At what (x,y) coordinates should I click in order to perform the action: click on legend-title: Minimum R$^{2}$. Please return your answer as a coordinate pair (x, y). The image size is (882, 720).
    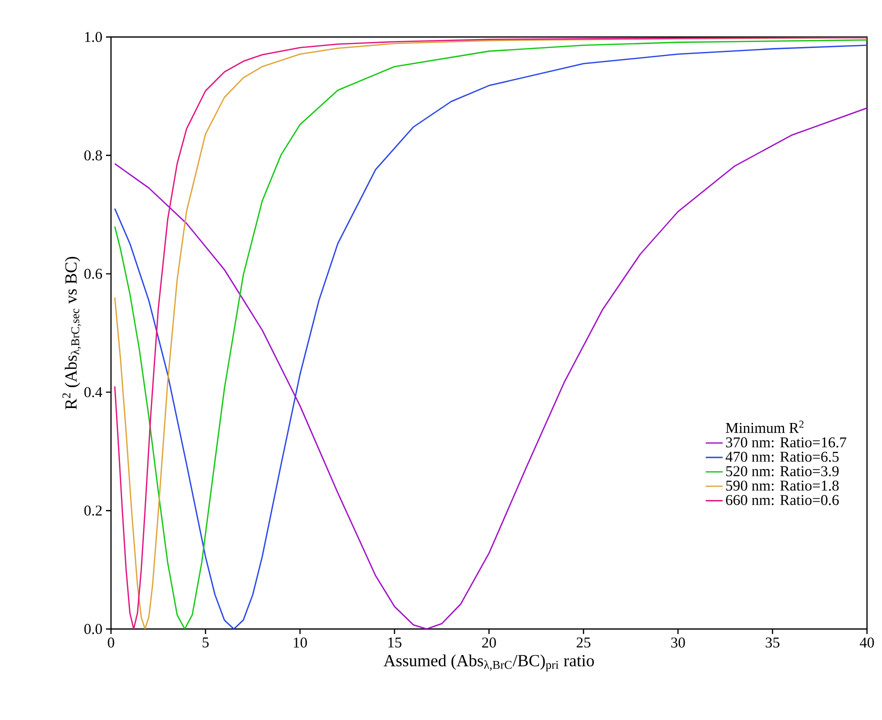
    Looking at the image, I should click on (765, 426).